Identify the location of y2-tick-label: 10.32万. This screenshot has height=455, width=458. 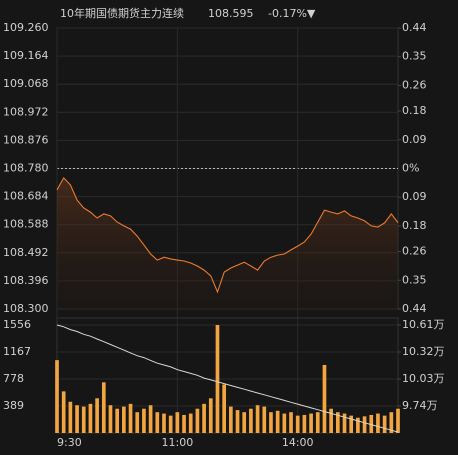
(423, 351).